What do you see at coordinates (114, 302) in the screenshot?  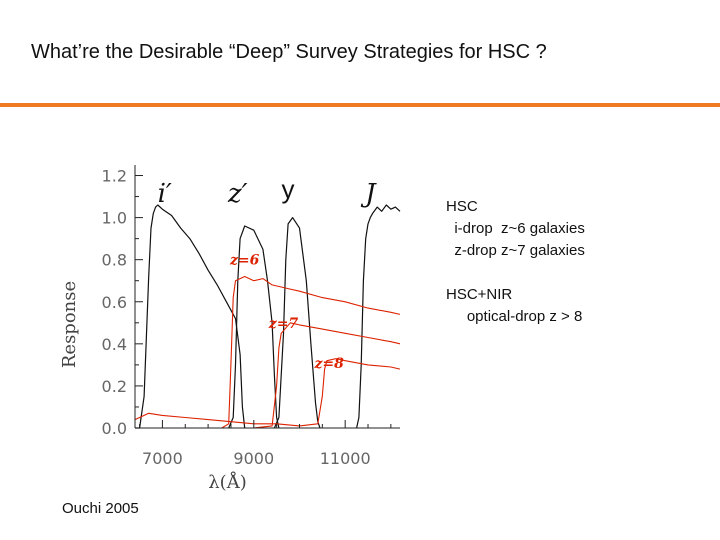 I see `y-tick-label-3: 0.6` at bounding box center [114, 302].